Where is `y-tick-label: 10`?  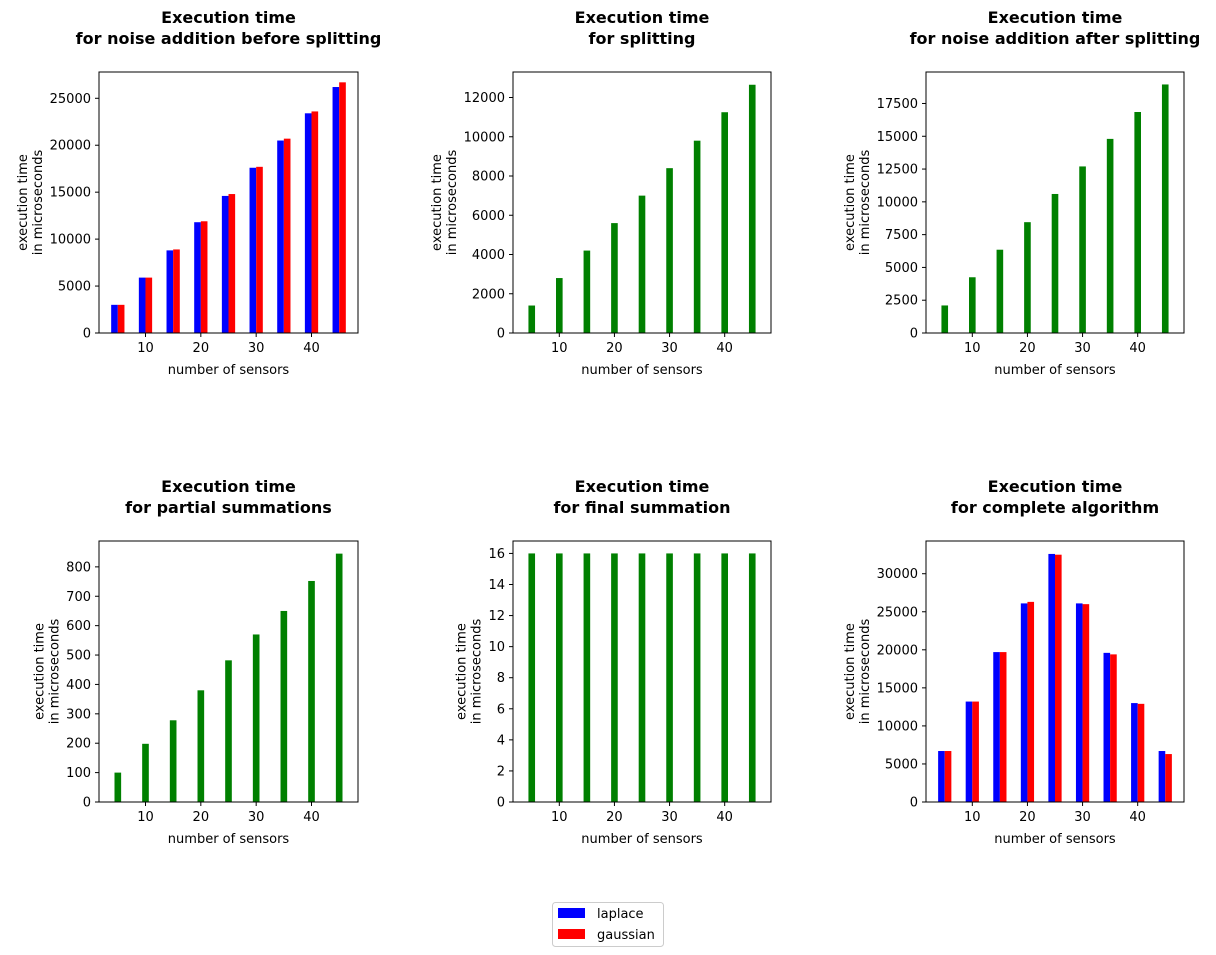
y-tick-label: 10 is located at coordinates (496, 647).